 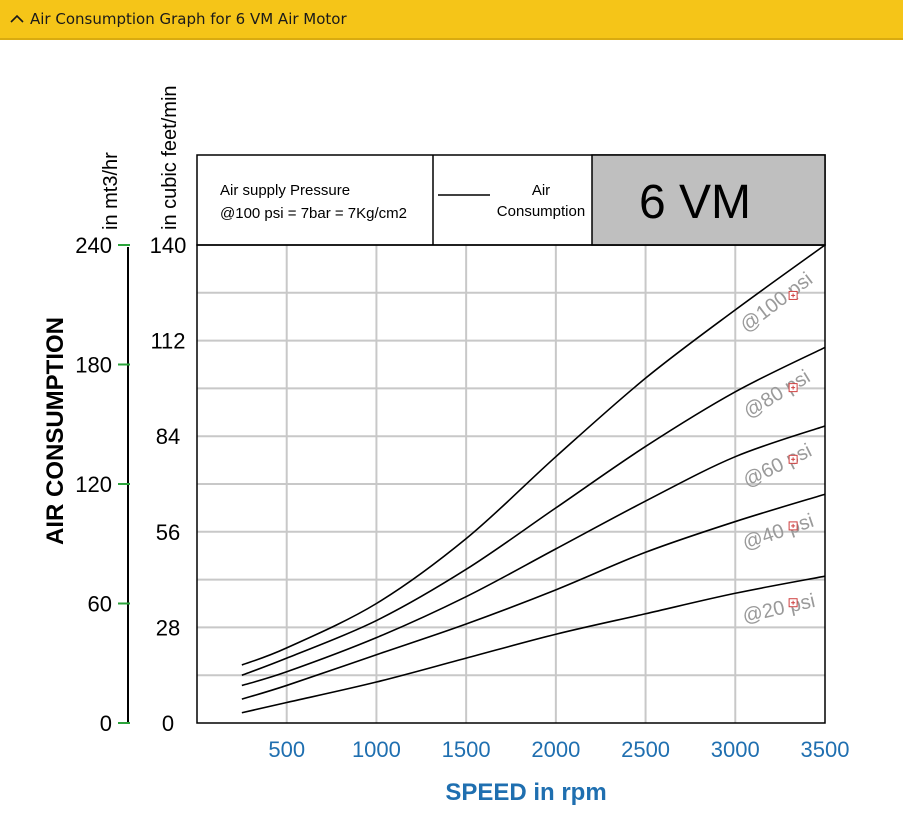 I want to click on mt3-tick-label: 240, so click(x=93, y=245).